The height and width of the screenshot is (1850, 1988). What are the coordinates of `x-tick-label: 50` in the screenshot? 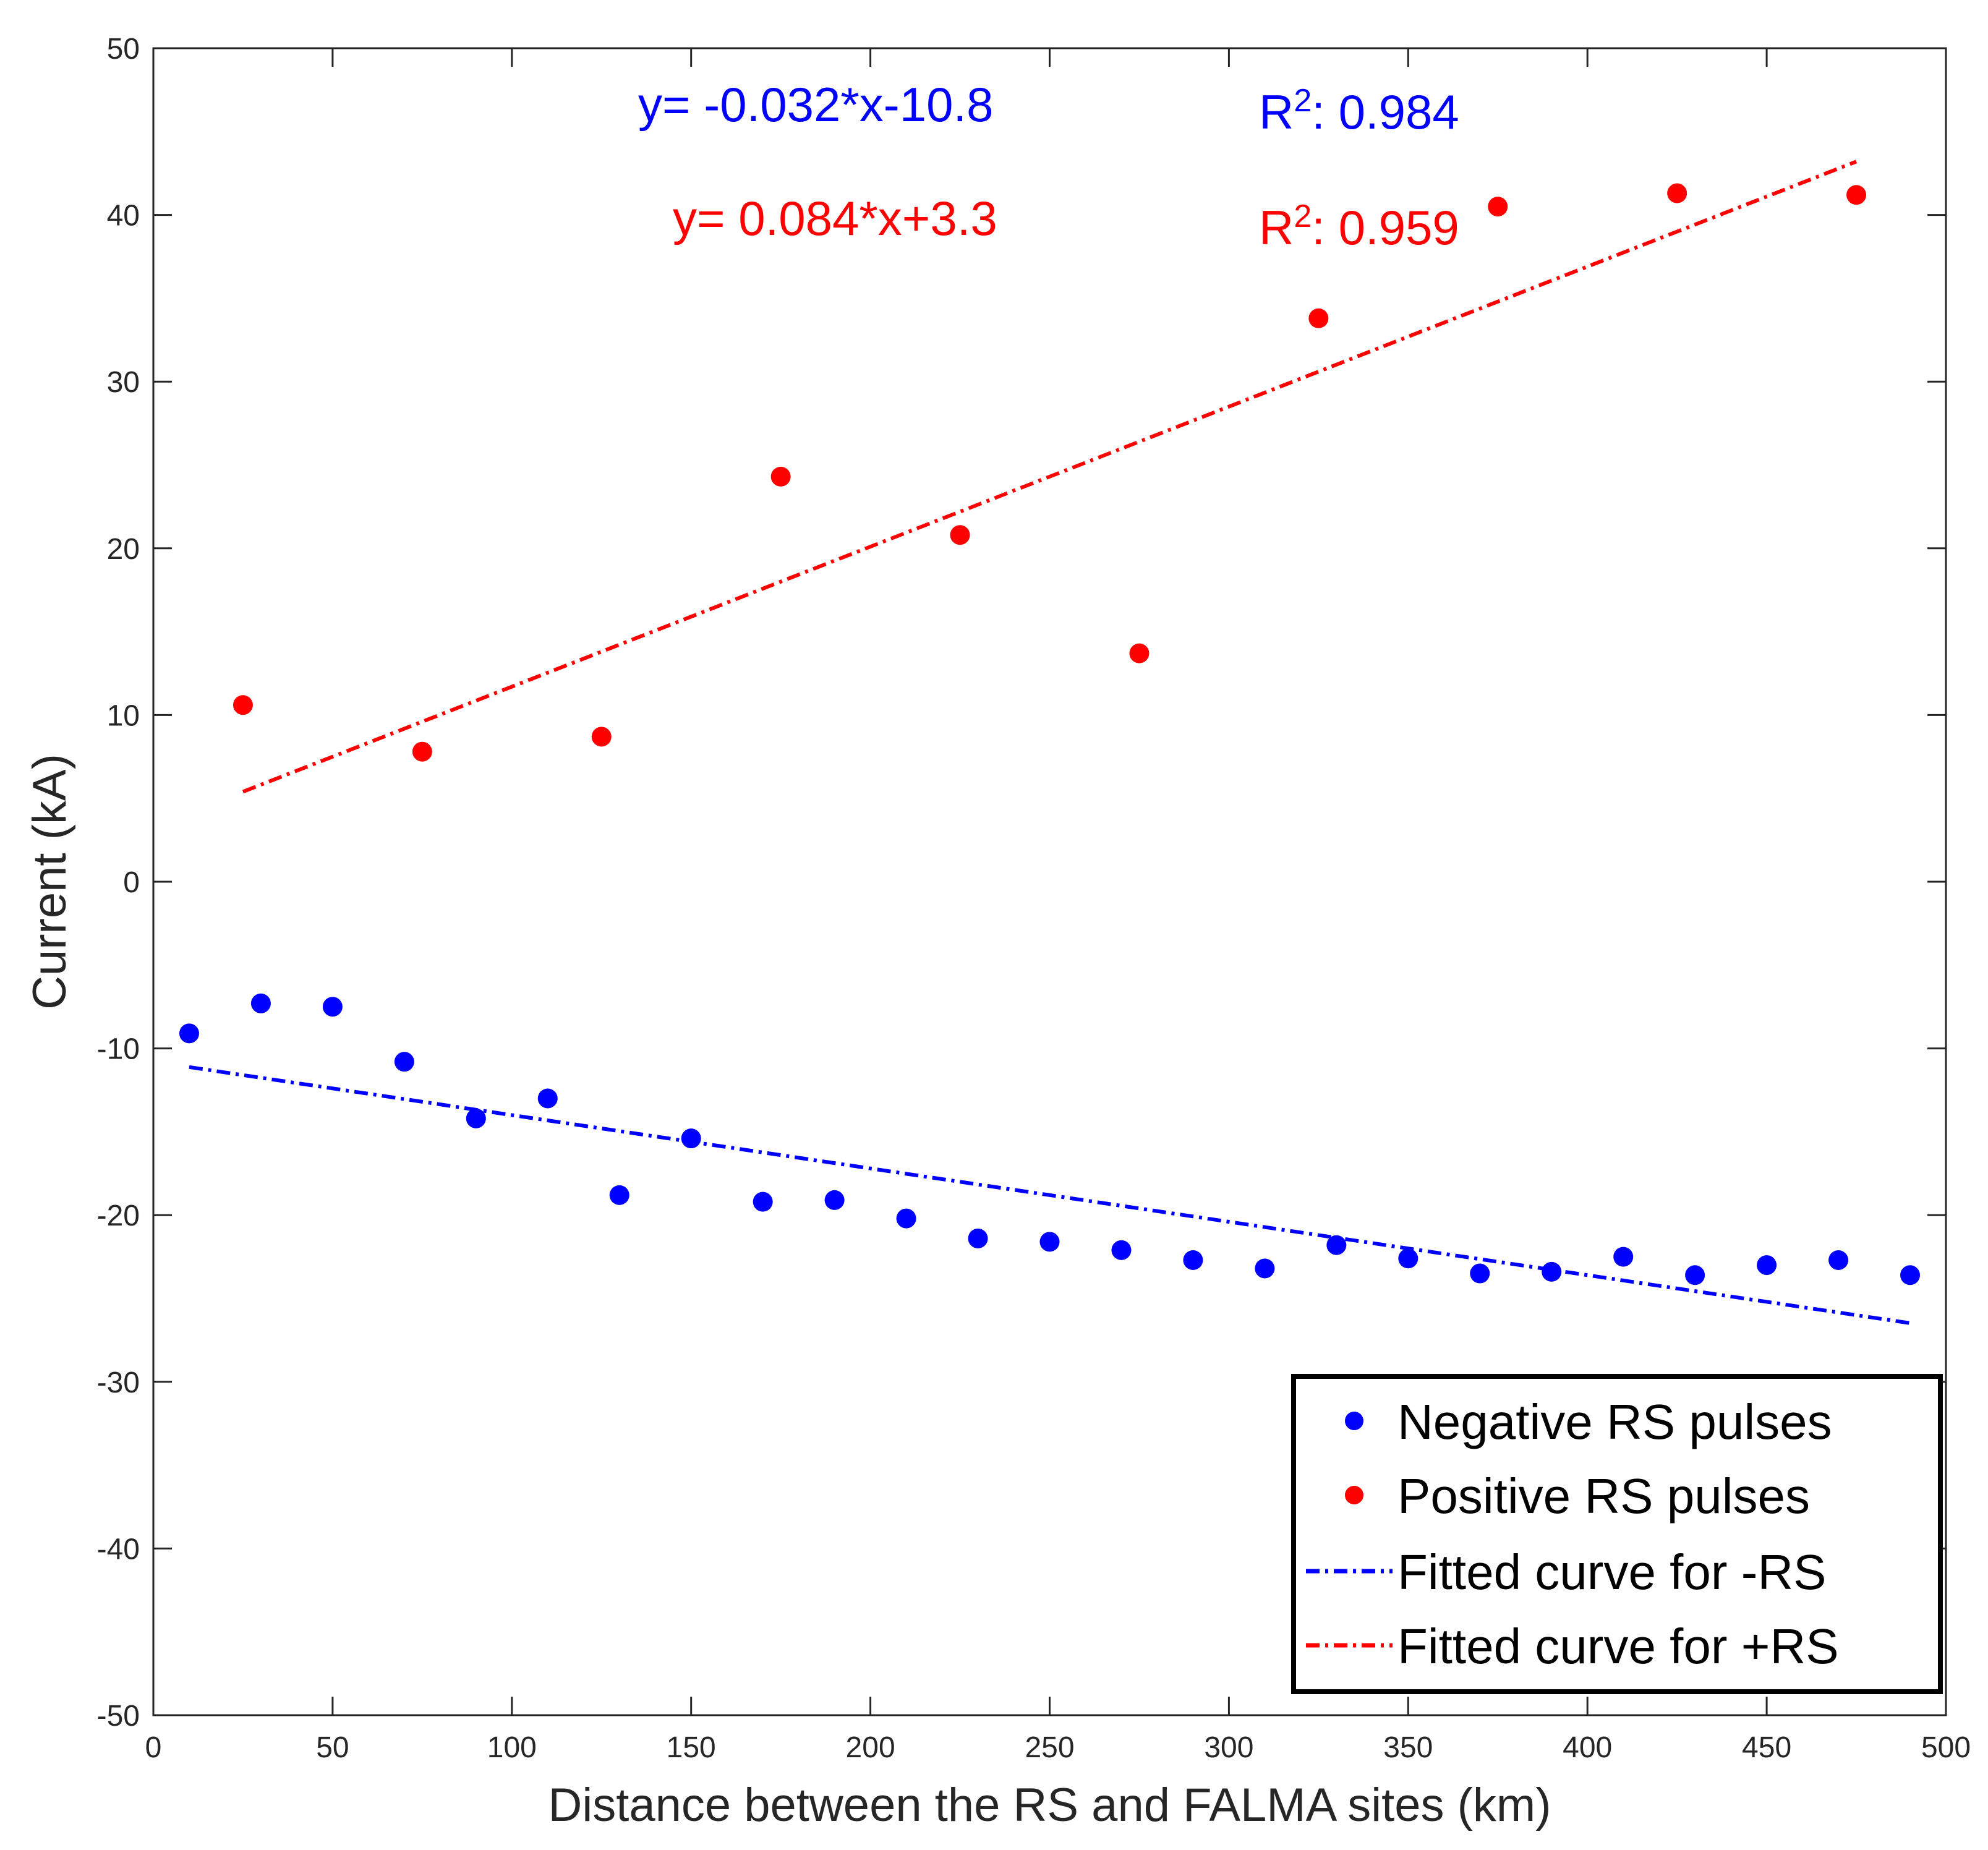 It's located at (332, 1747).